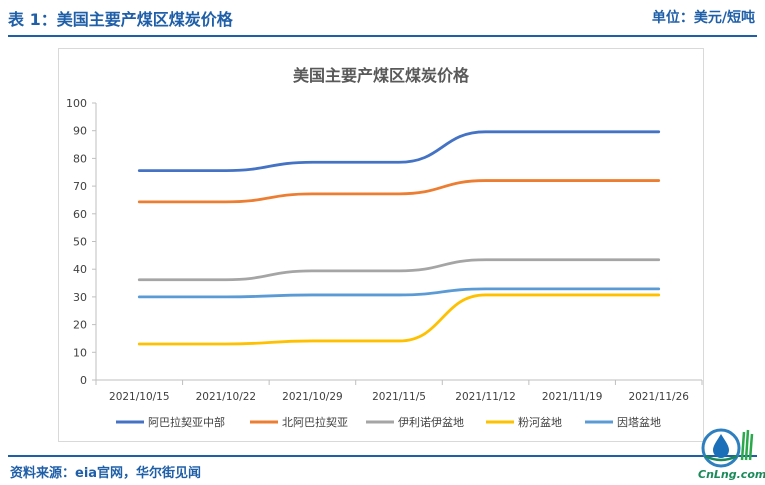 The width and height of the screenshot is (765, 485). I want to click on legend-label: 伊利诺伊盆地, so click(431, 422).